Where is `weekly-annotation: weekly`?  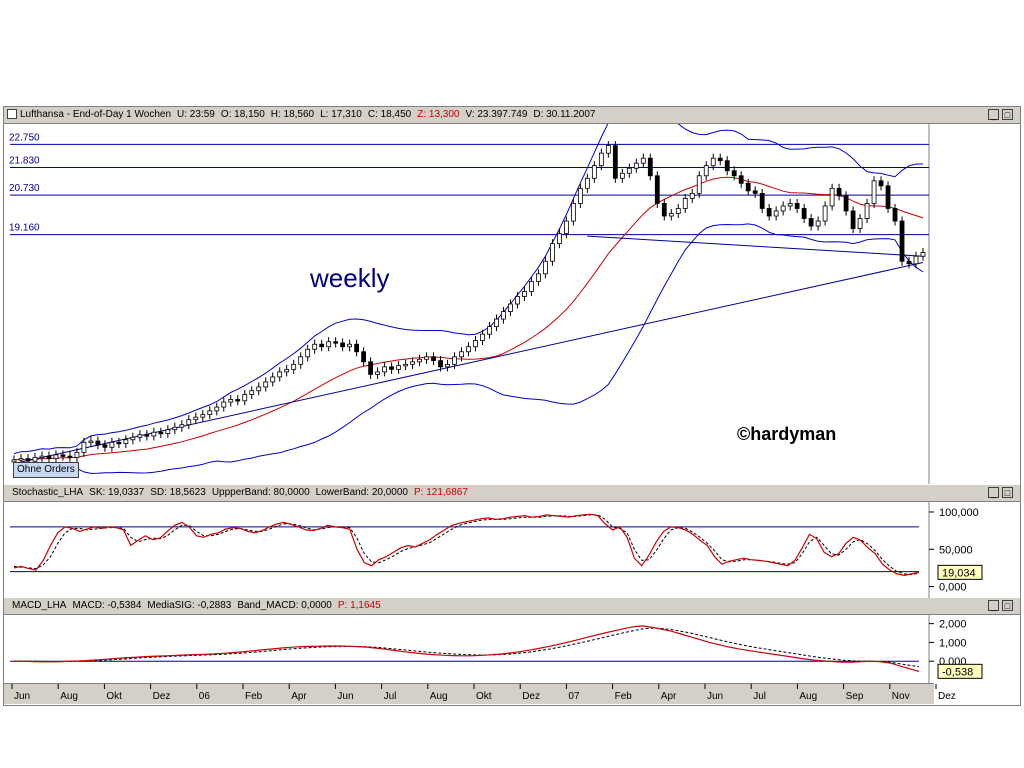
weekly-annotation: weekly is located at coordinates (349, 278).